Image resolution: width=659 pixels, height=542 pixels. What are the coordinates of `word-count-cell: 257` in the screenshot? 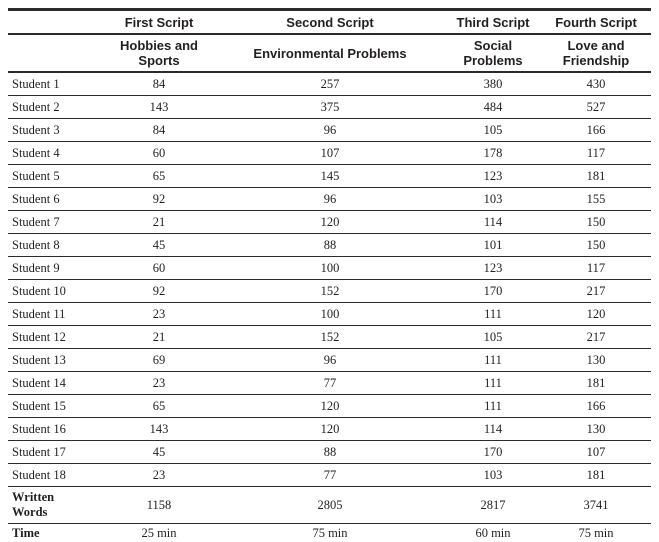 It's located at (330, 84).